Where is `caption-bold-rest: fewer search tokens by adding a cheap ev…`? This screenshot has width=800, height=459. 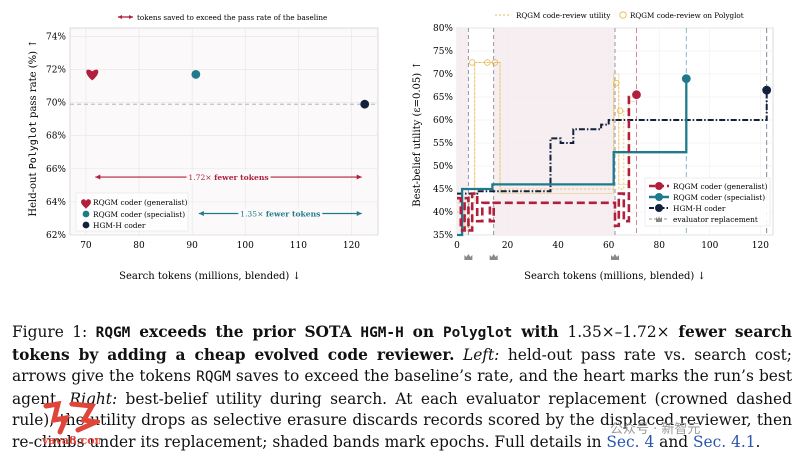
caption-bold-rest: fewer search tokens by adding a cheap ev… is located at coordinates (402, 343).